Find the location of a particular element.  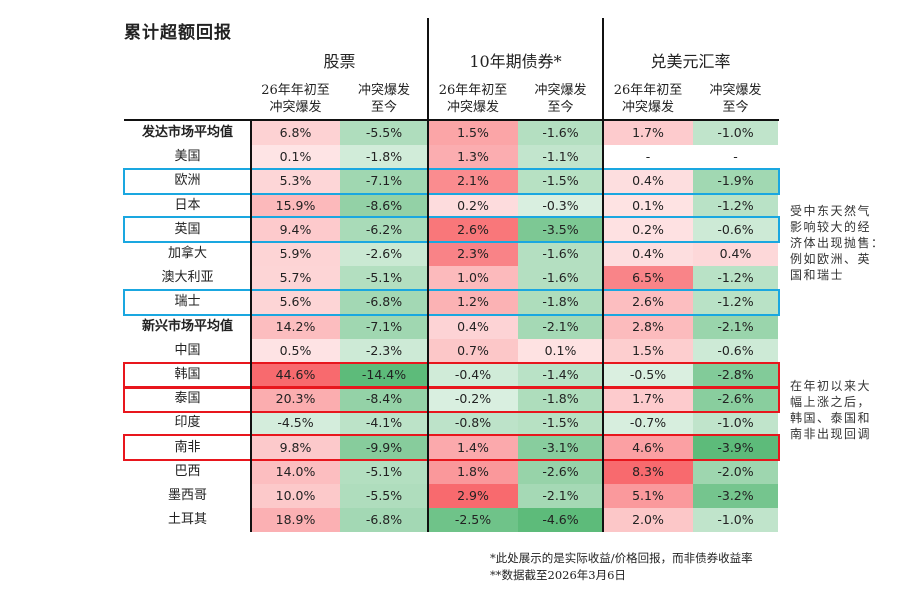

table-cell: 0.2% is located at coordinates (648, 230).